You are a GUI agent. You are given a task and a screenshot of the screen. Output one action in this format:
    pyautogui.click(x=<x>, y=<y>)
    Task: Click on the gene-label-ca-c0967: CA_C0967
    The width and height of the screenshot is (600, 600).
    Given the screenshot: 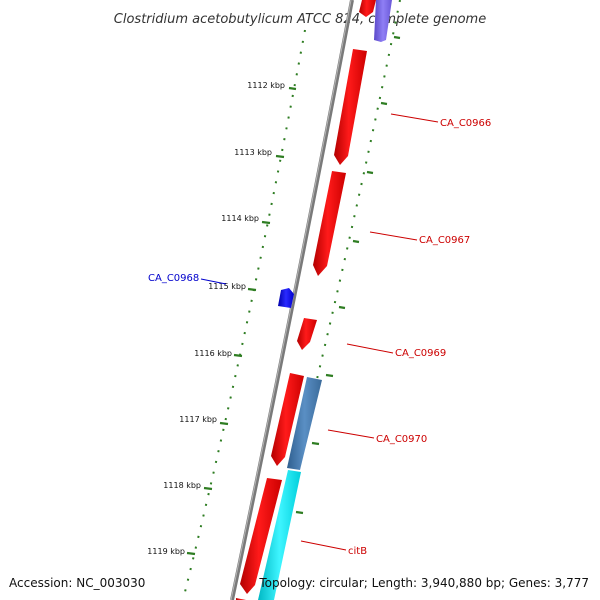 What is the action you would take?
    pyautogui.click(x=444, y=240)
    